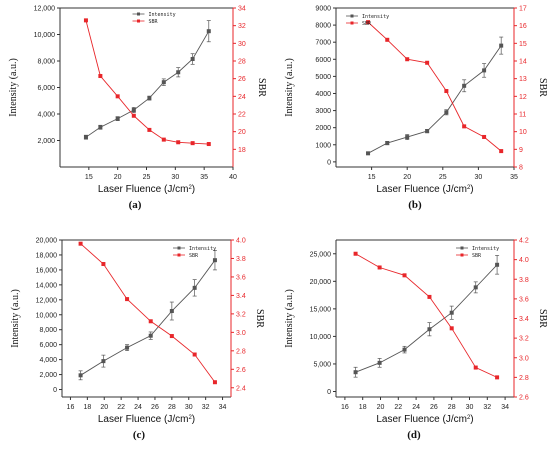 This screenshot has width=550, height=451. What do you see at coordinates (523, 62) in the screenshot?
I see `y-right-tick-label: 14` at bounding box center [523, 62].